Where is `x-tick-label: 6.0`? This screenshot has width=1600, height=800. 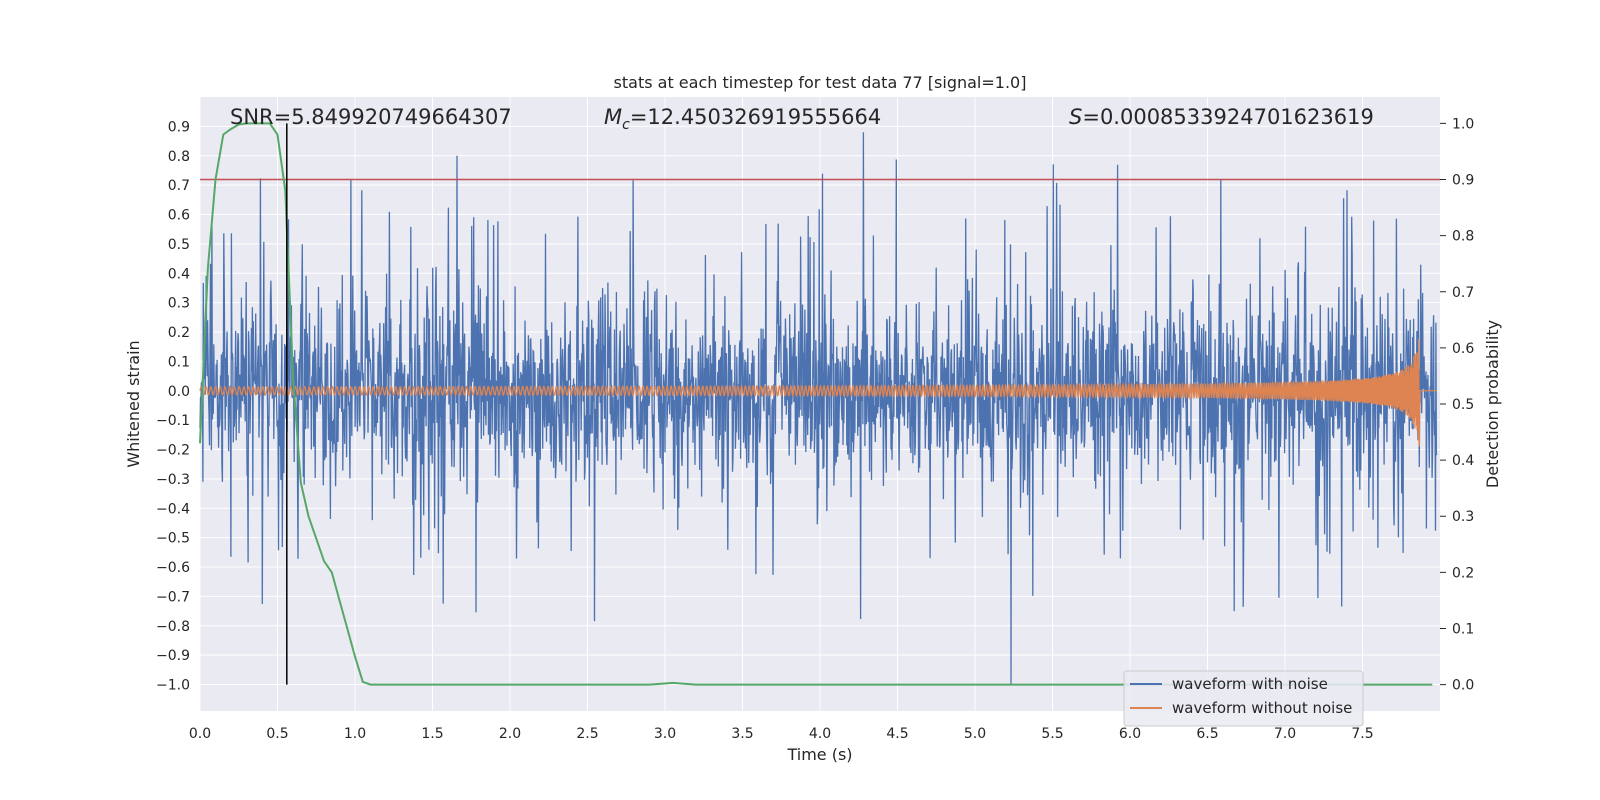 x-tick-label: 6.0 is located at coordinates (1130, 734).